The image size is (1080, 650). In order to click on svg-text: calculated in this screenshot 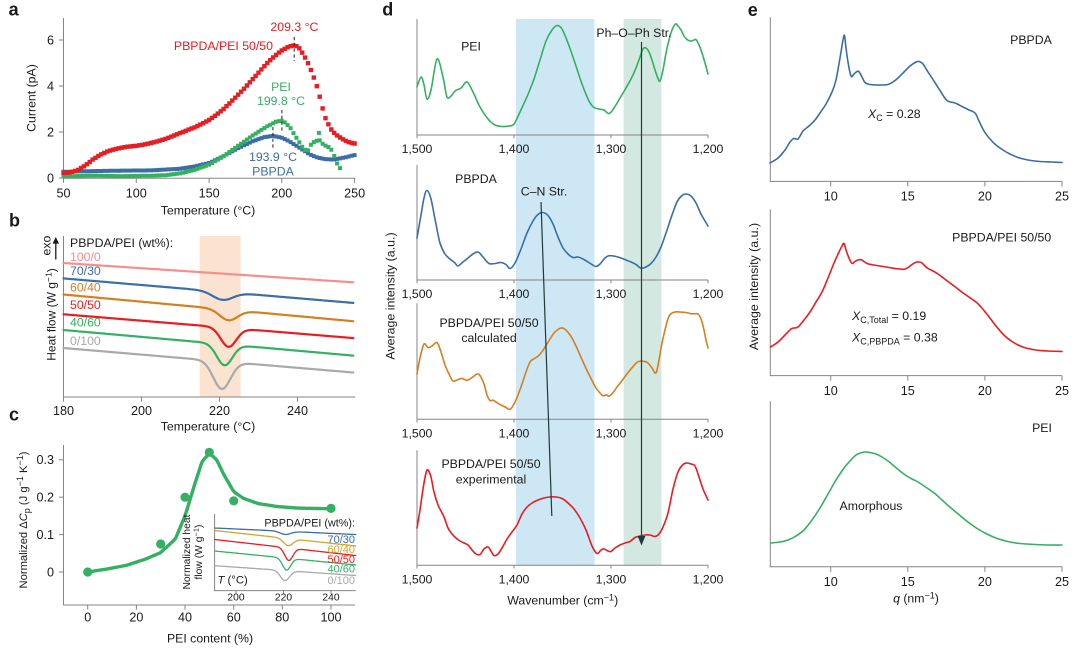, I will do `click(489, 338)`.